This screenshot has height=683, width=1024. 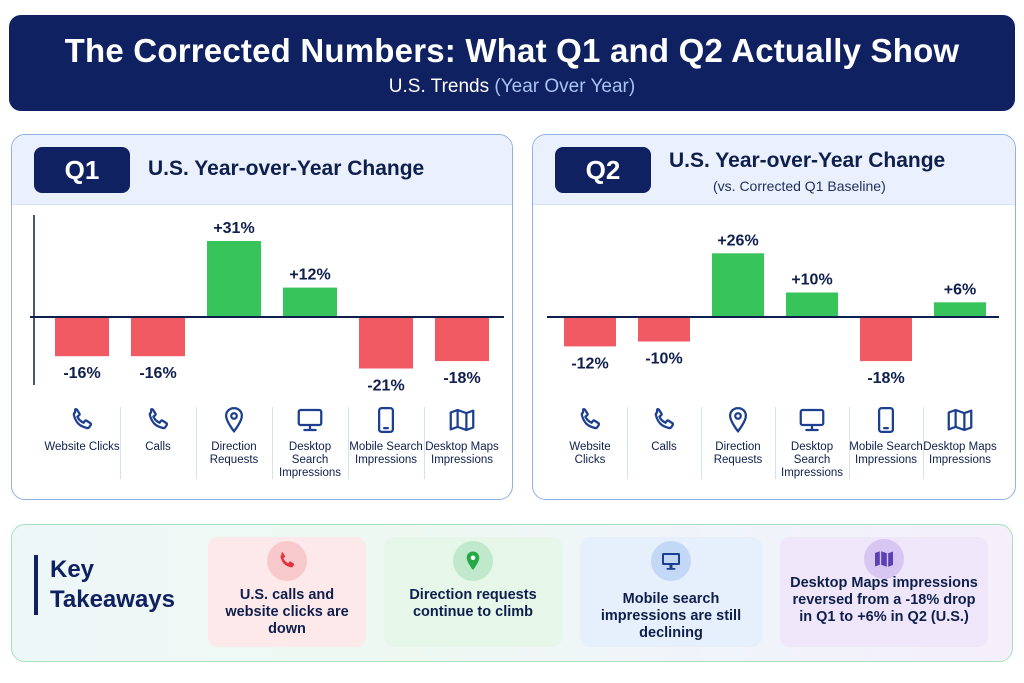 I want to click on q1-tick-label-desktop-search-impressions: Desktop Search Impressions, so click(x=310, y=460).